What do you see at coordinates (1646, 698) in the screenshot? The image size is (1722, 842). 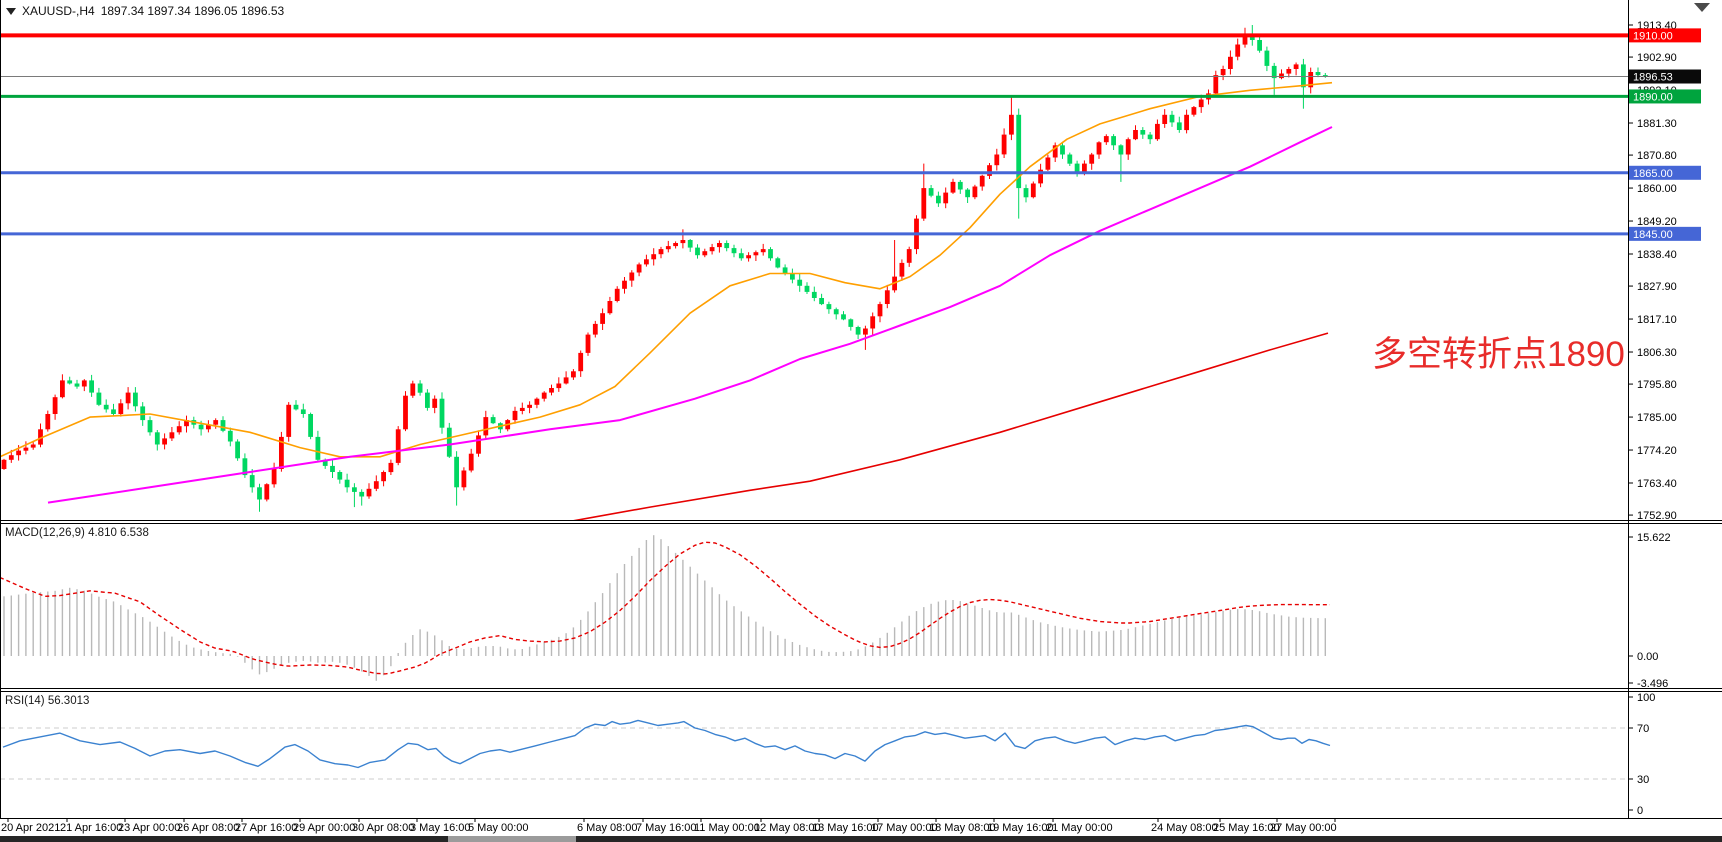 I see `rsi-axis-label: 100` at bounding box center [1646, 698].